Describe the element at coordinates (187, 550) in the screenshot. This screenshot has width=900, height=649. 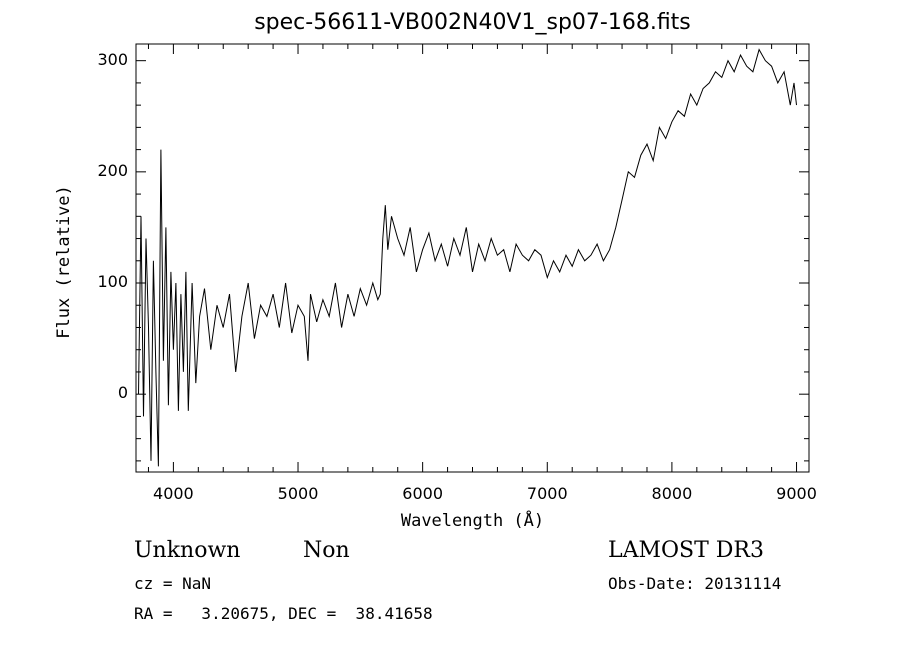
I see `object-class: Unknown` at that location.